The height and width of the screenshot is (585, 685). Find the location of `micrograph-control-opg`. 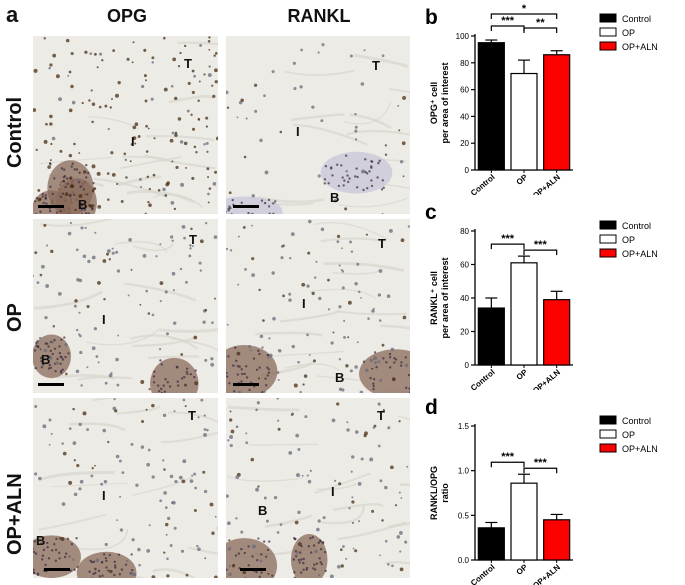

micrograph-control-opg is located at coordinates (125, 125).